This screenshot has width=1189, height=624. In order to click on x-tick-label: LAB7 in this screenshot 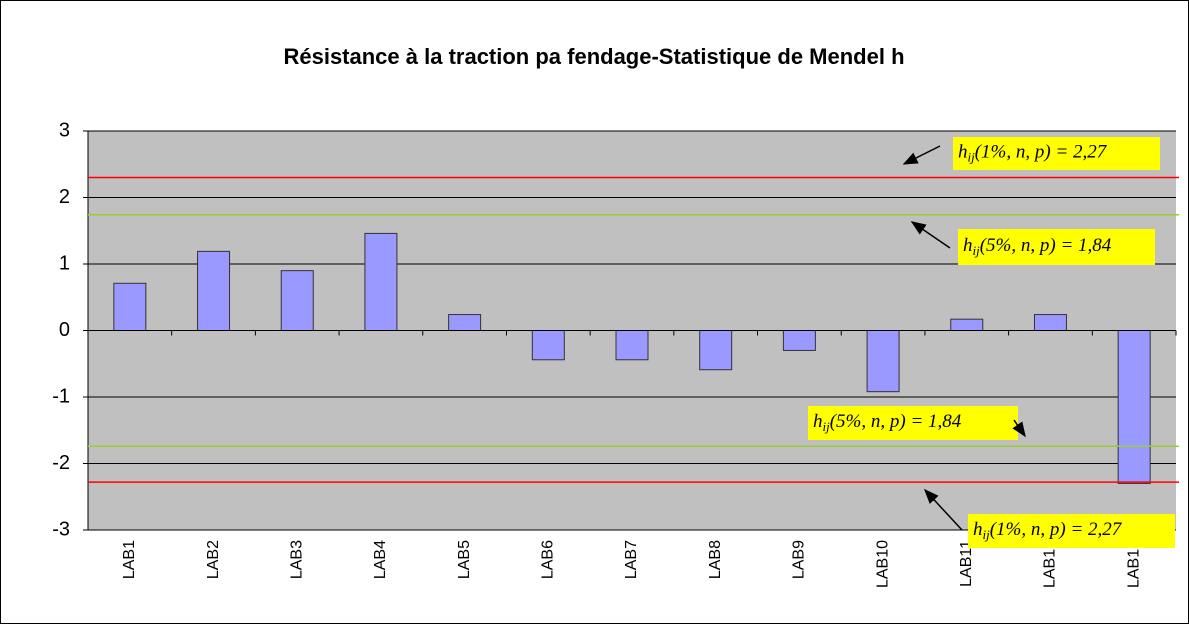, I will do `click(631, 559)`.